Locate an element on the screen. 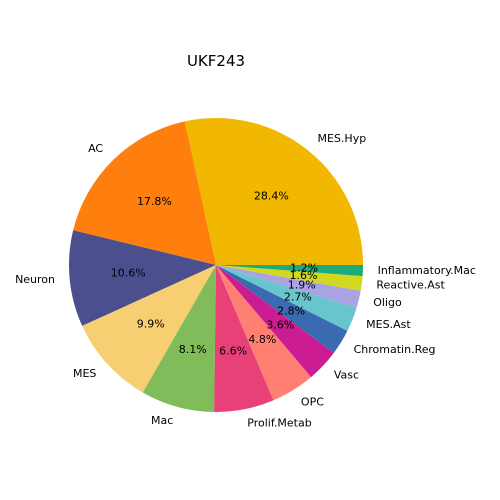  pie-slice-prolif-metab is located at coordinates (244, 339).